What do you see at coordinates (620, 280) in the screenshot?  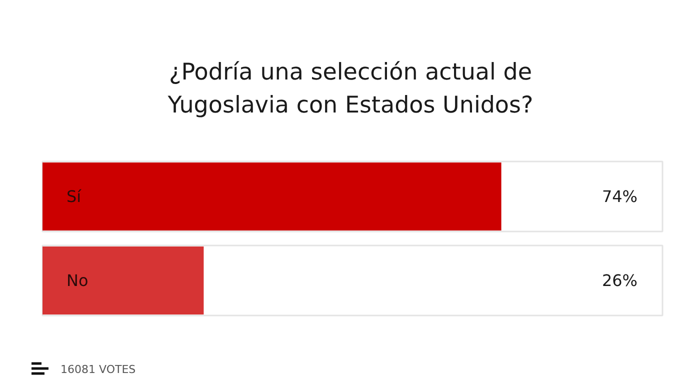 I see `data-label: 26%` at bounding box center [620, 280].